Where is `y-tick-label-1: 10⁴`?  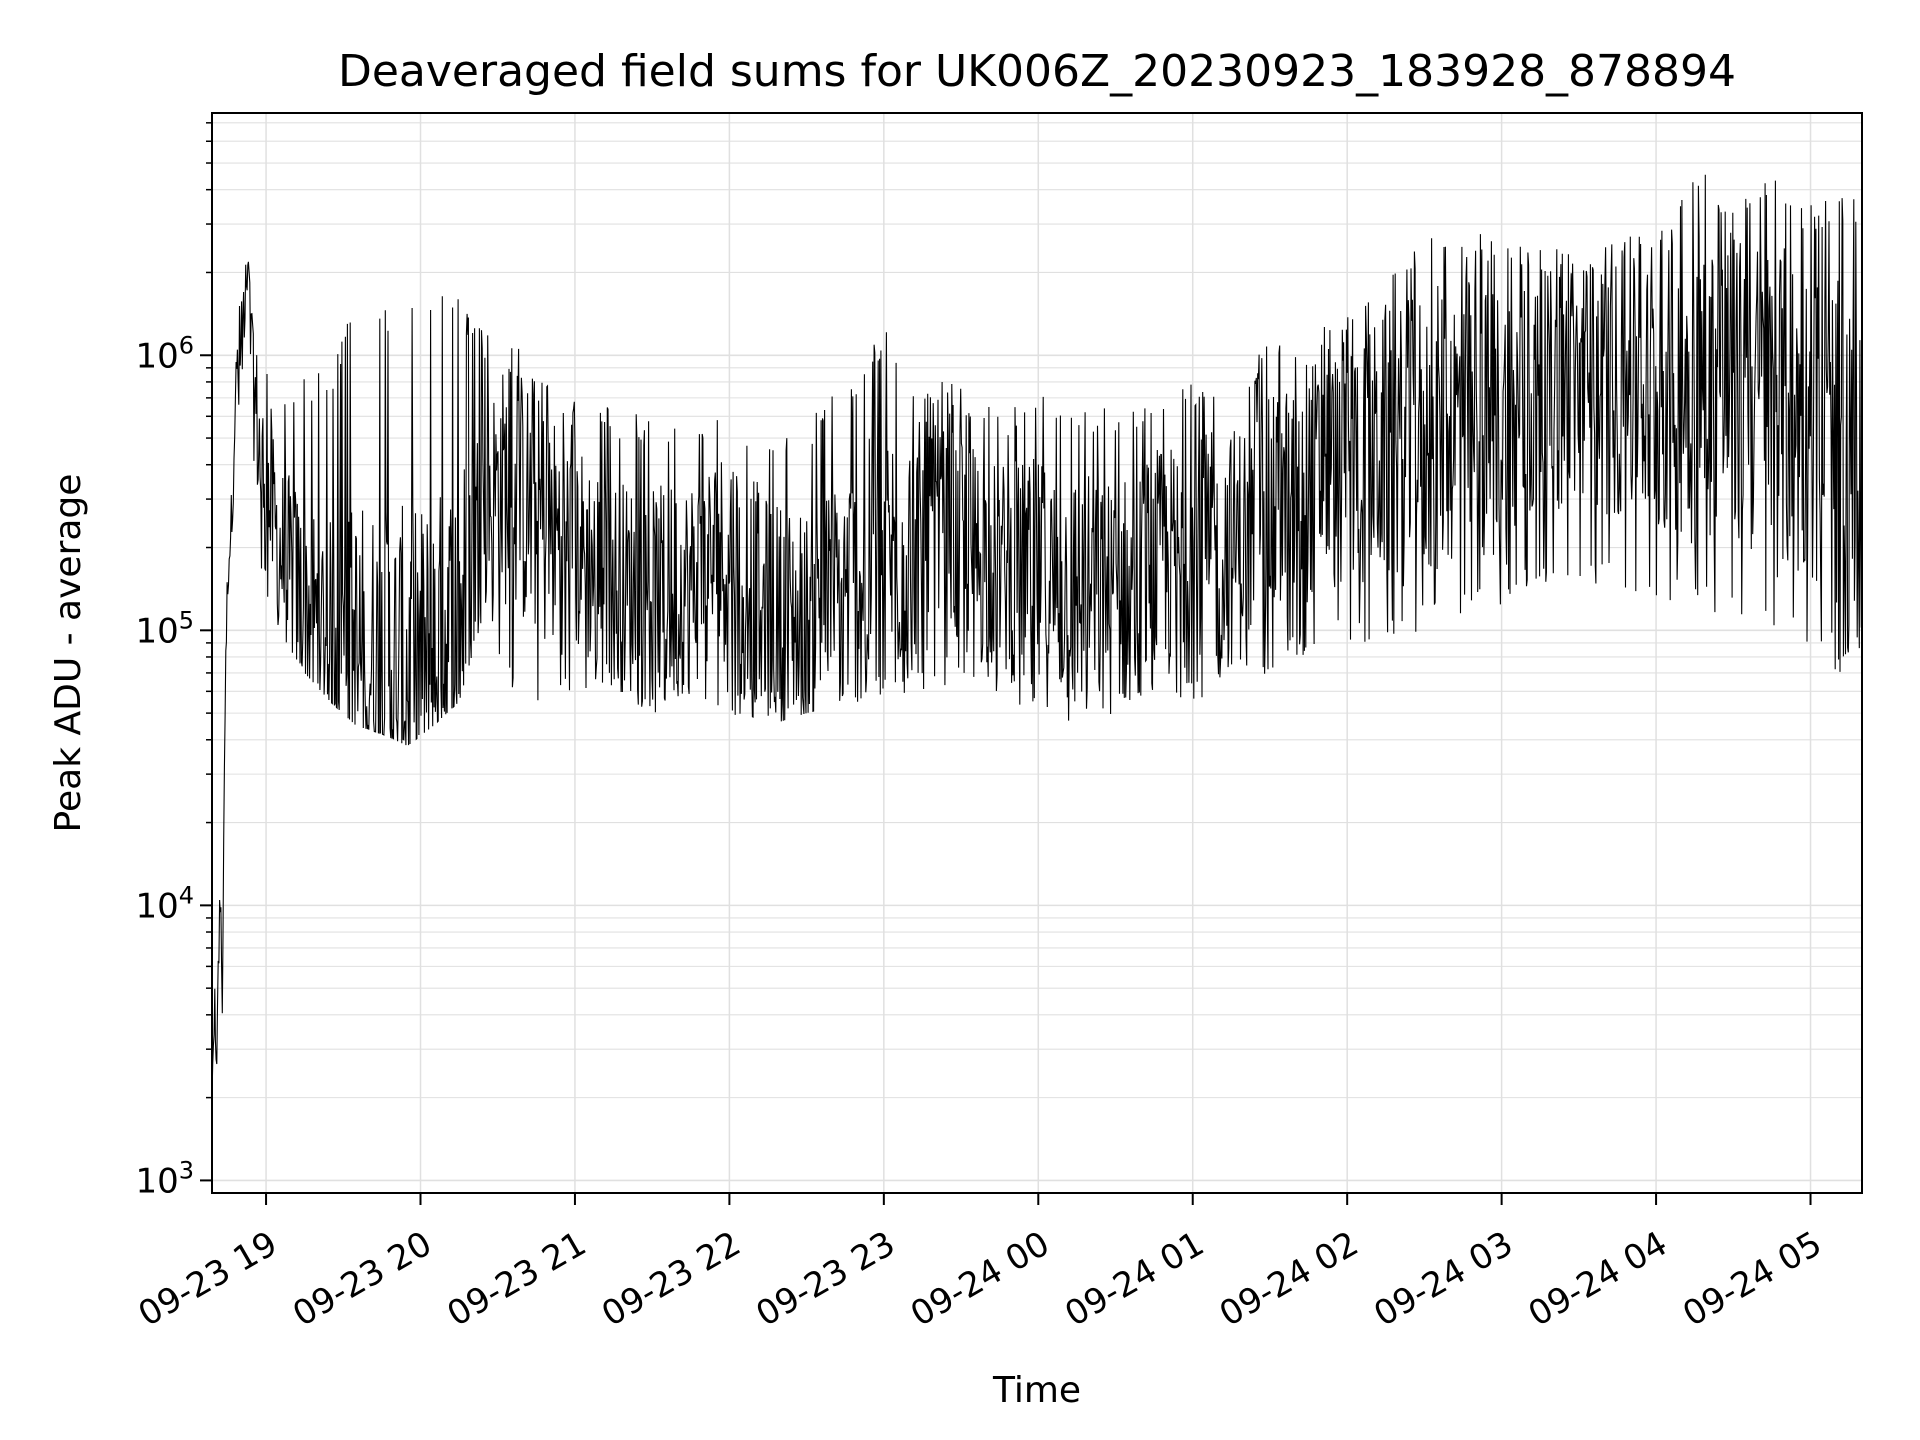 y-tick-label-1: 10⁴ is located at coordinates (164, 903).